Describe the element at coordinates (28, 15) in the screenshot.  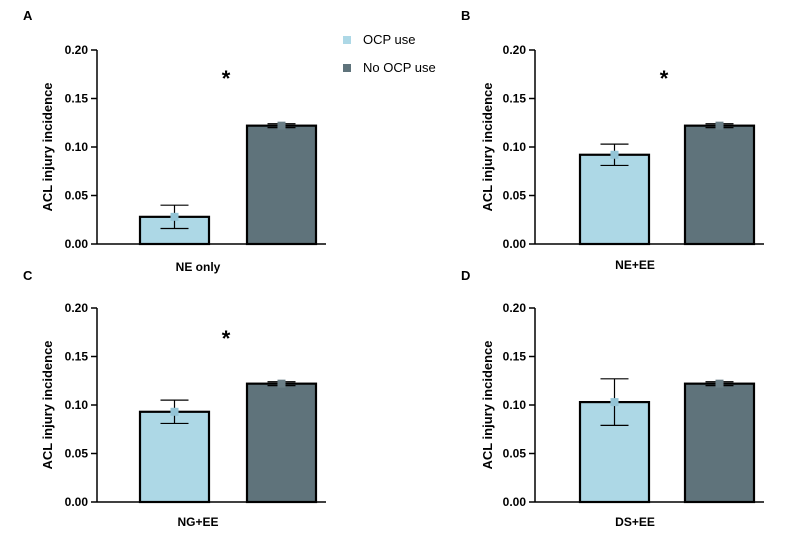
I see `panel-letter: A` at that location.